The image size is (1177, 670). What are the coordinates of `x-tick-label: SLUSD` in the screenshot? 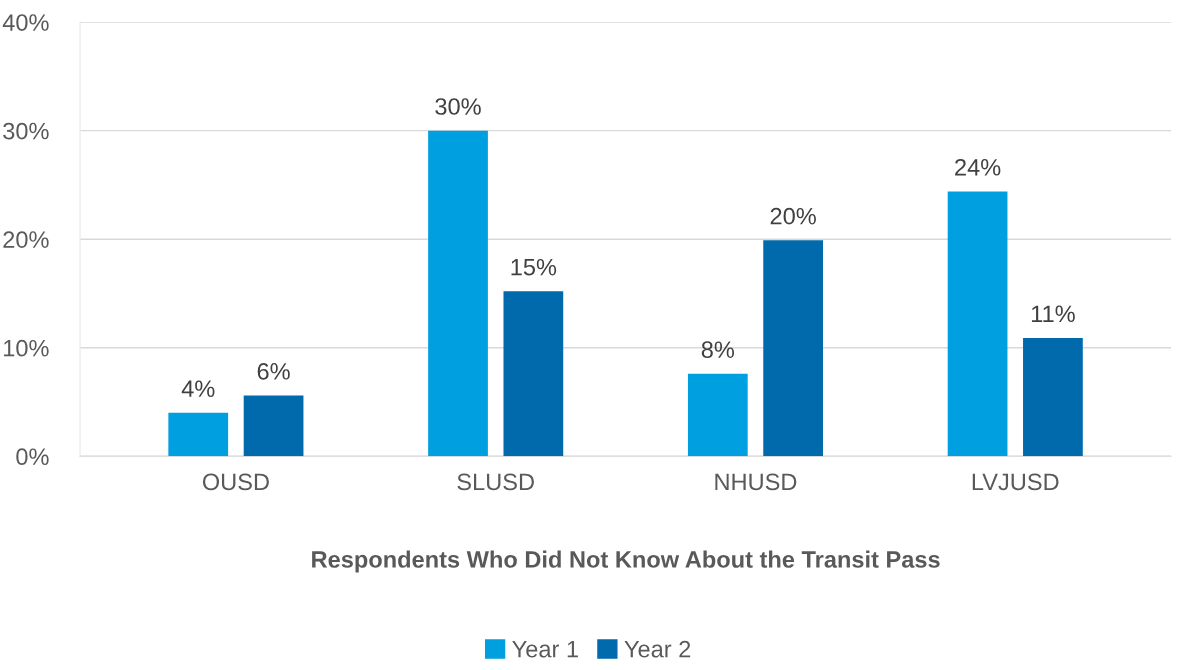 It's located at (495, 482).